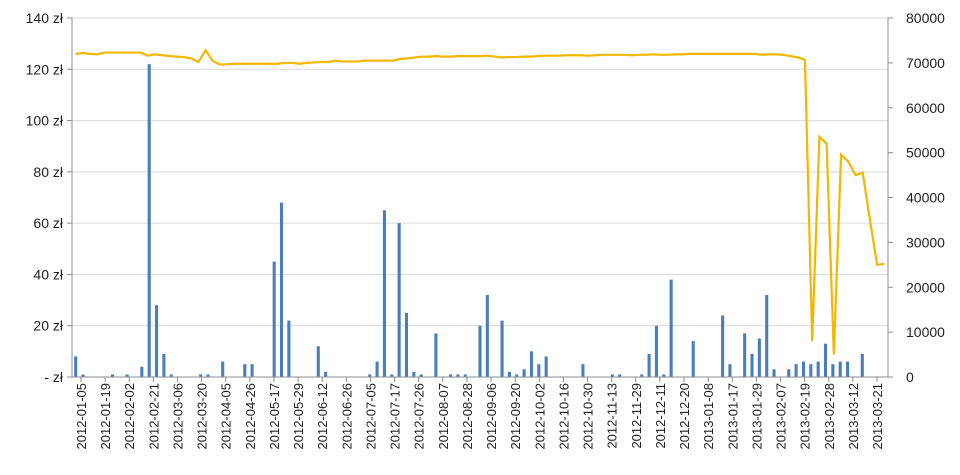 The image size is (960, 475). I want to click on right-axis-tick-label: 20000, so click(925, 287).